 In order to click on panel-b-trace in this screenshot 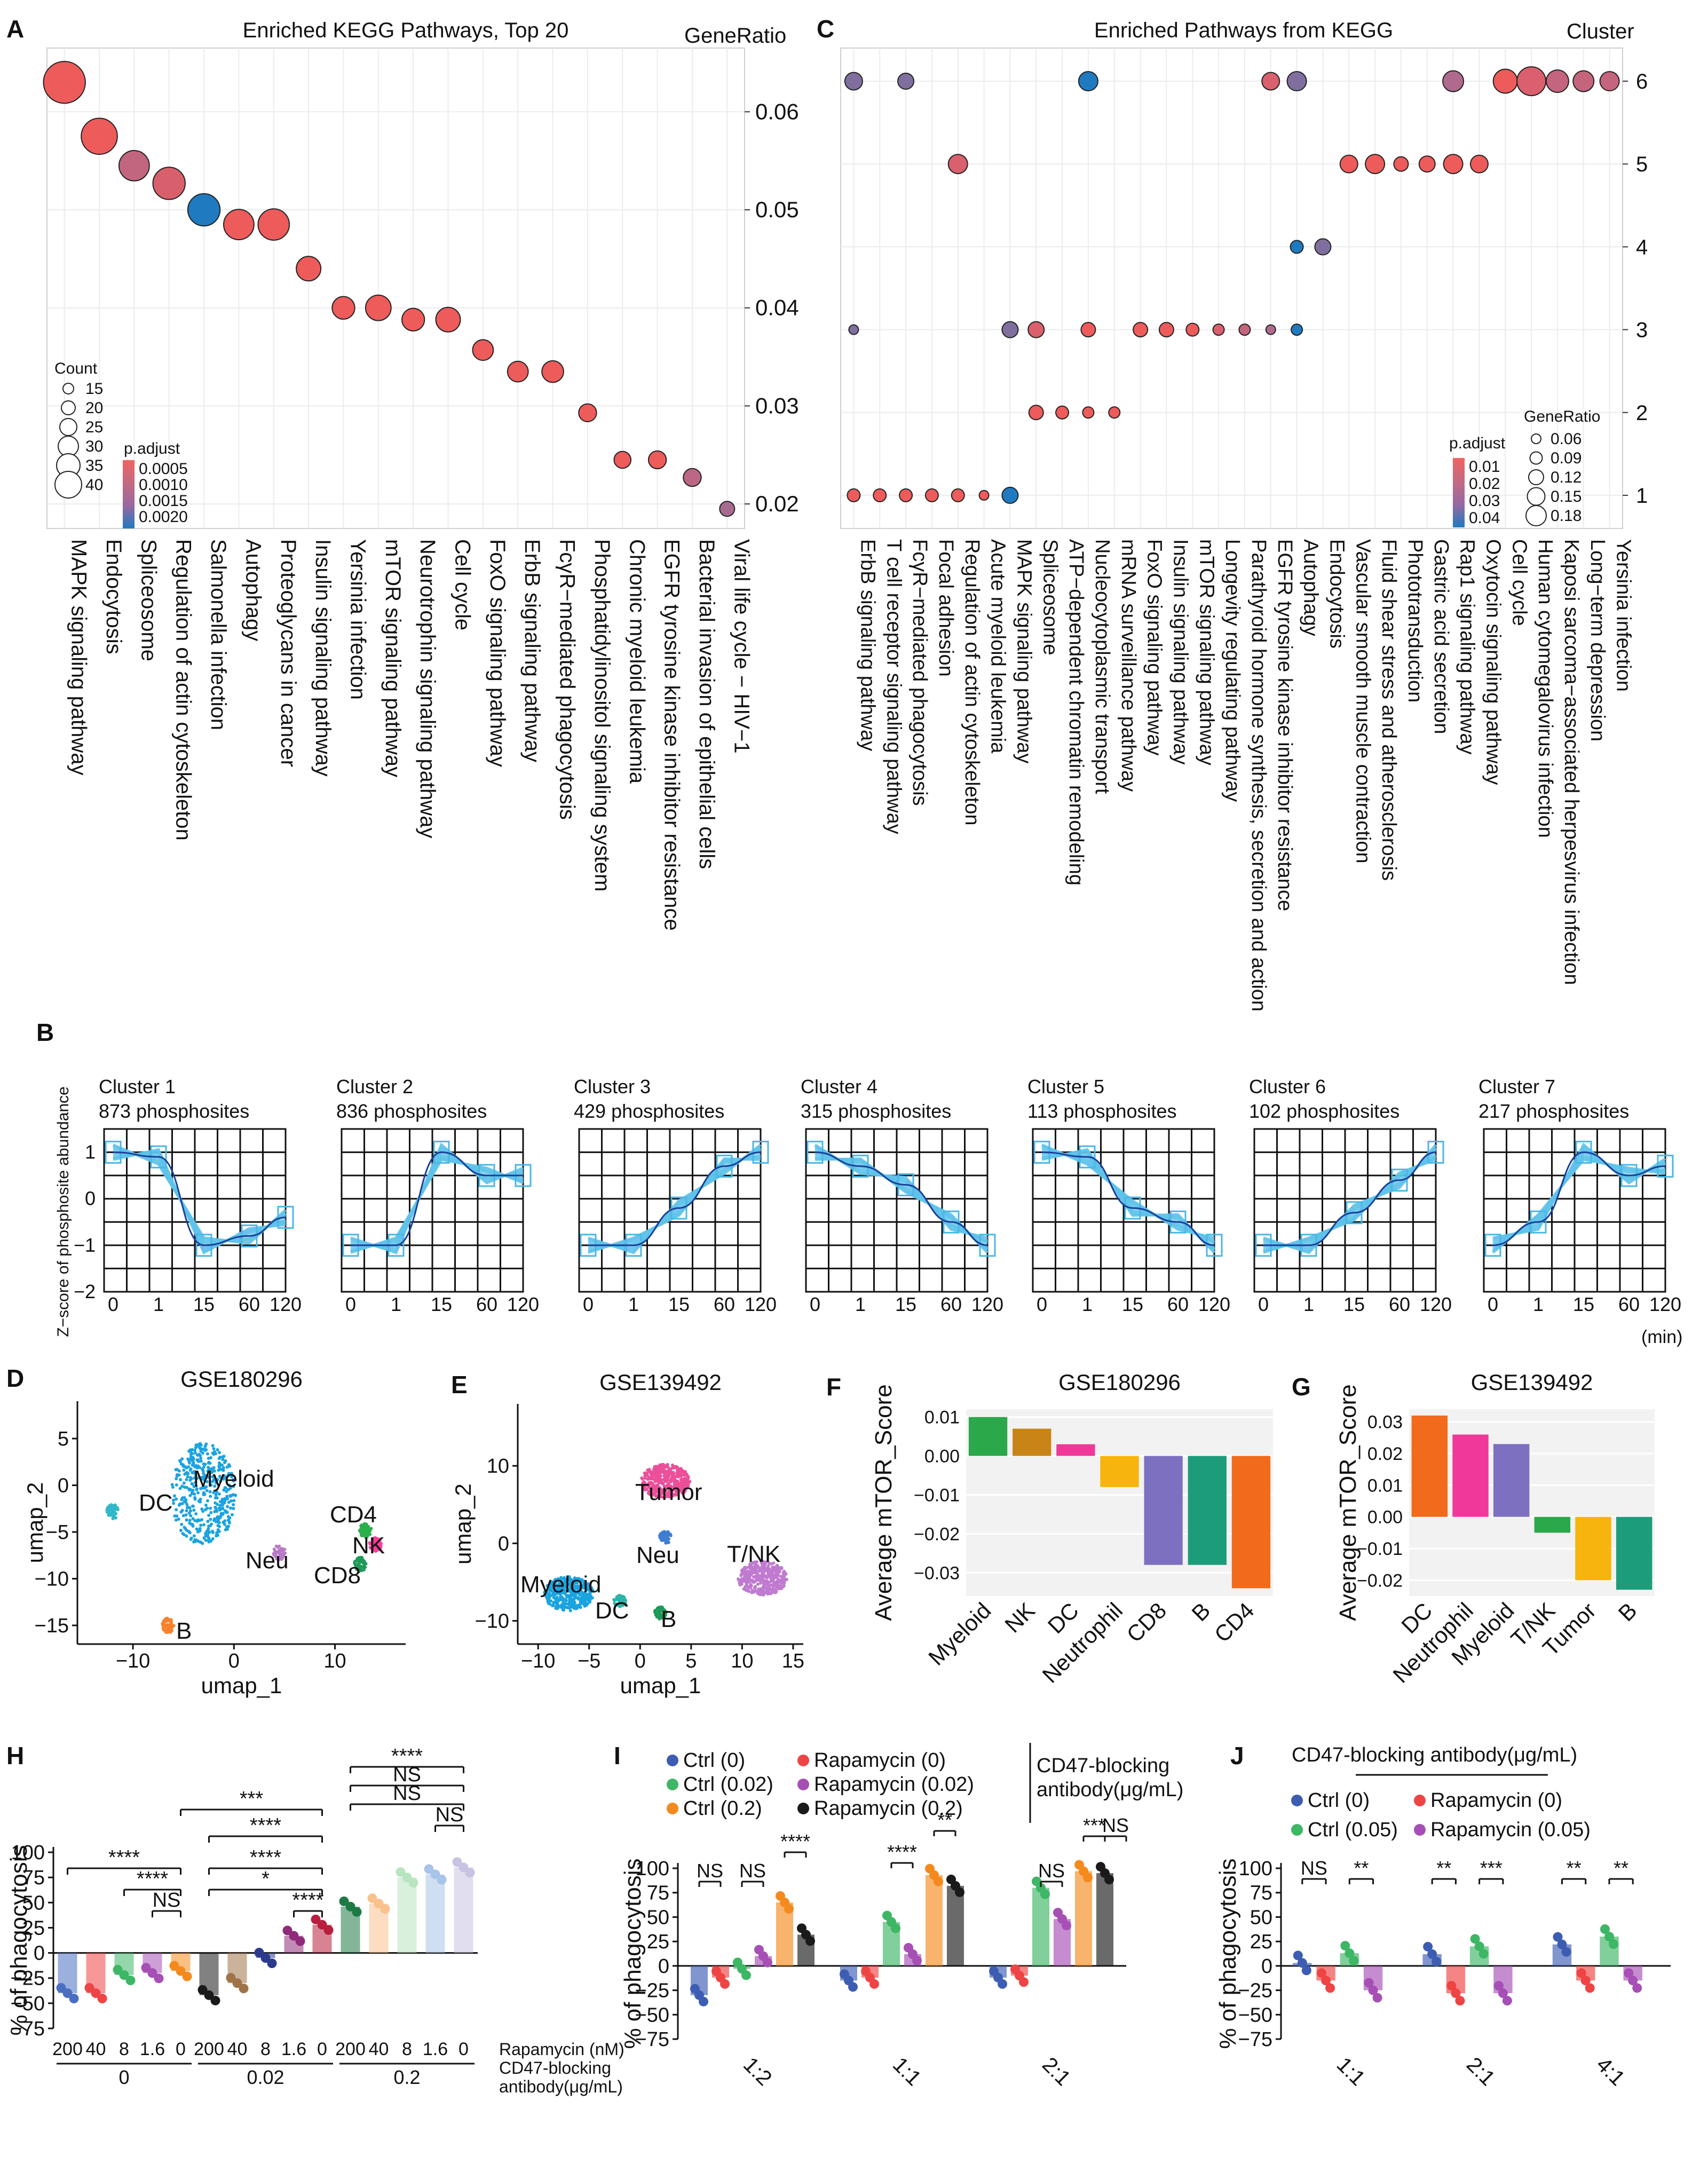, I will do `click(674, 1202)`.